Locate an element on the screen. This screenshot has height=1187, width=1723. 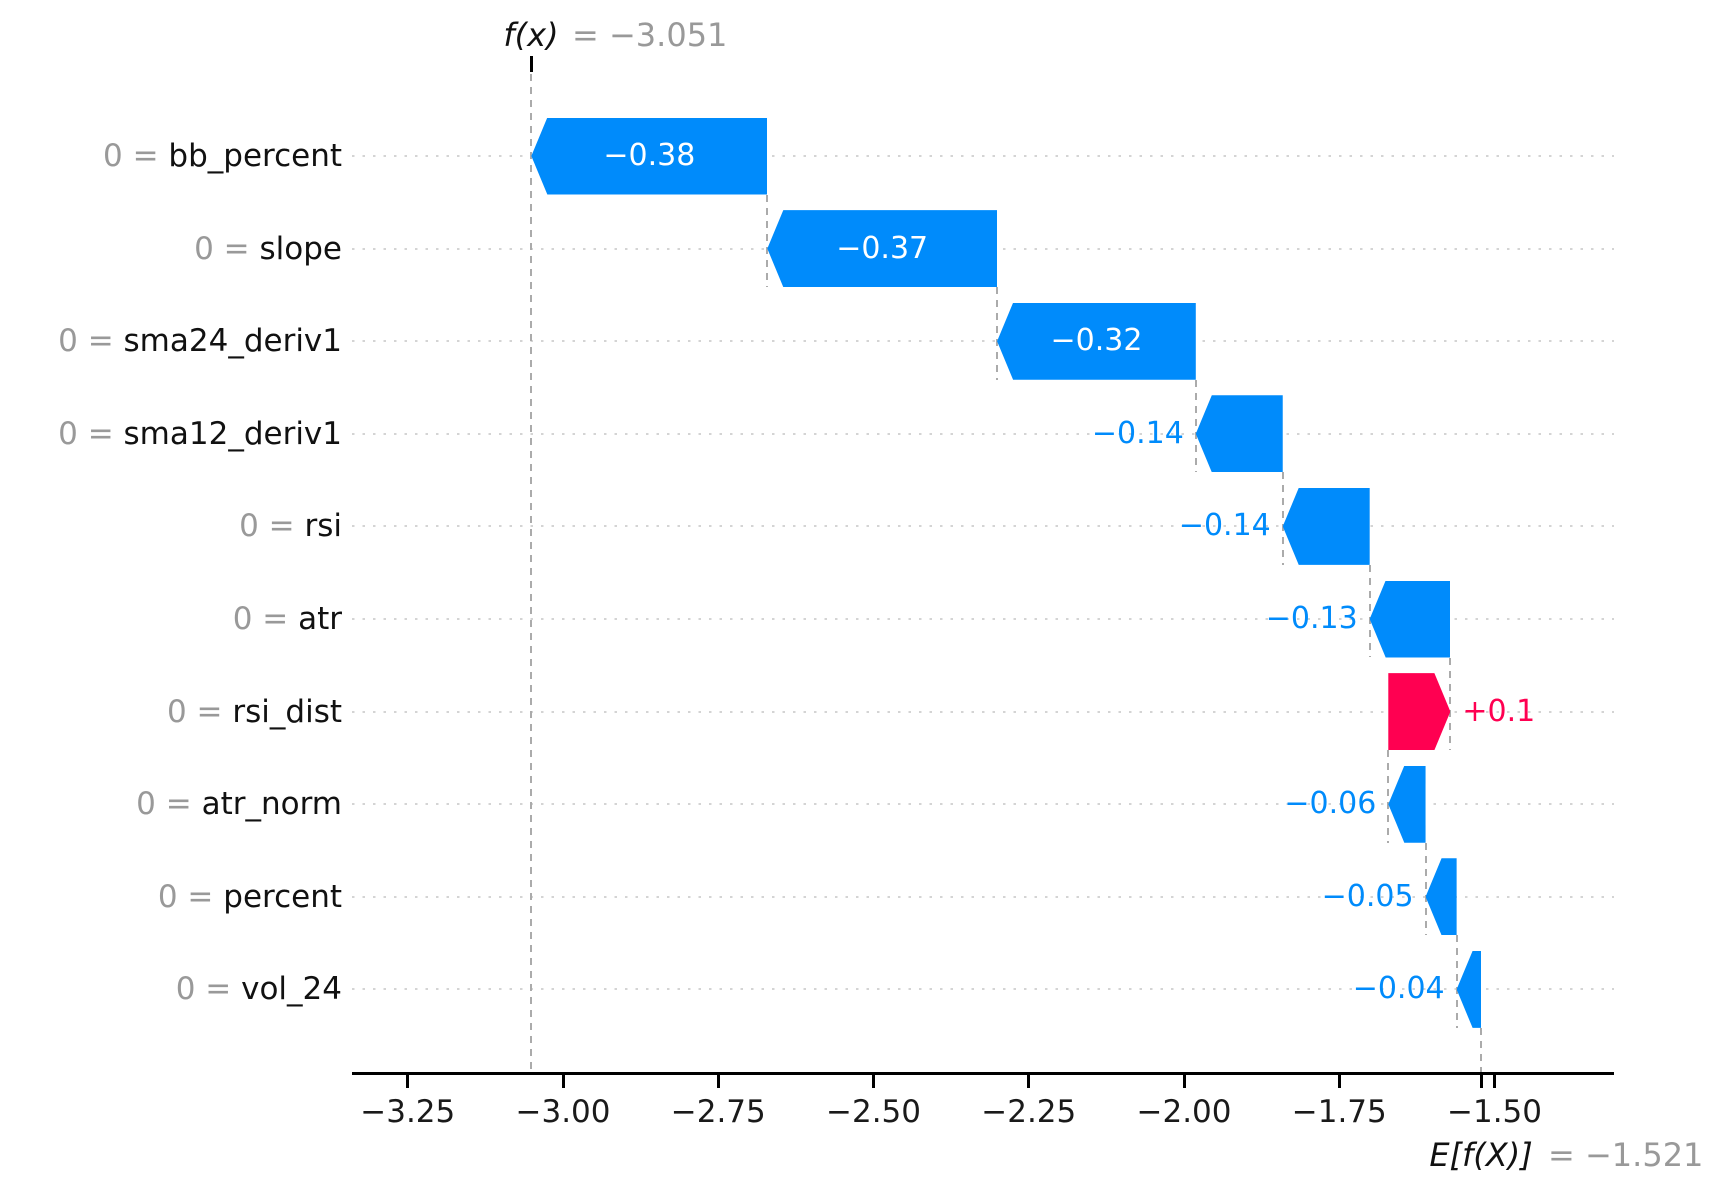
fx-title-value: = −3.051 is located at coordinates (650, 35).